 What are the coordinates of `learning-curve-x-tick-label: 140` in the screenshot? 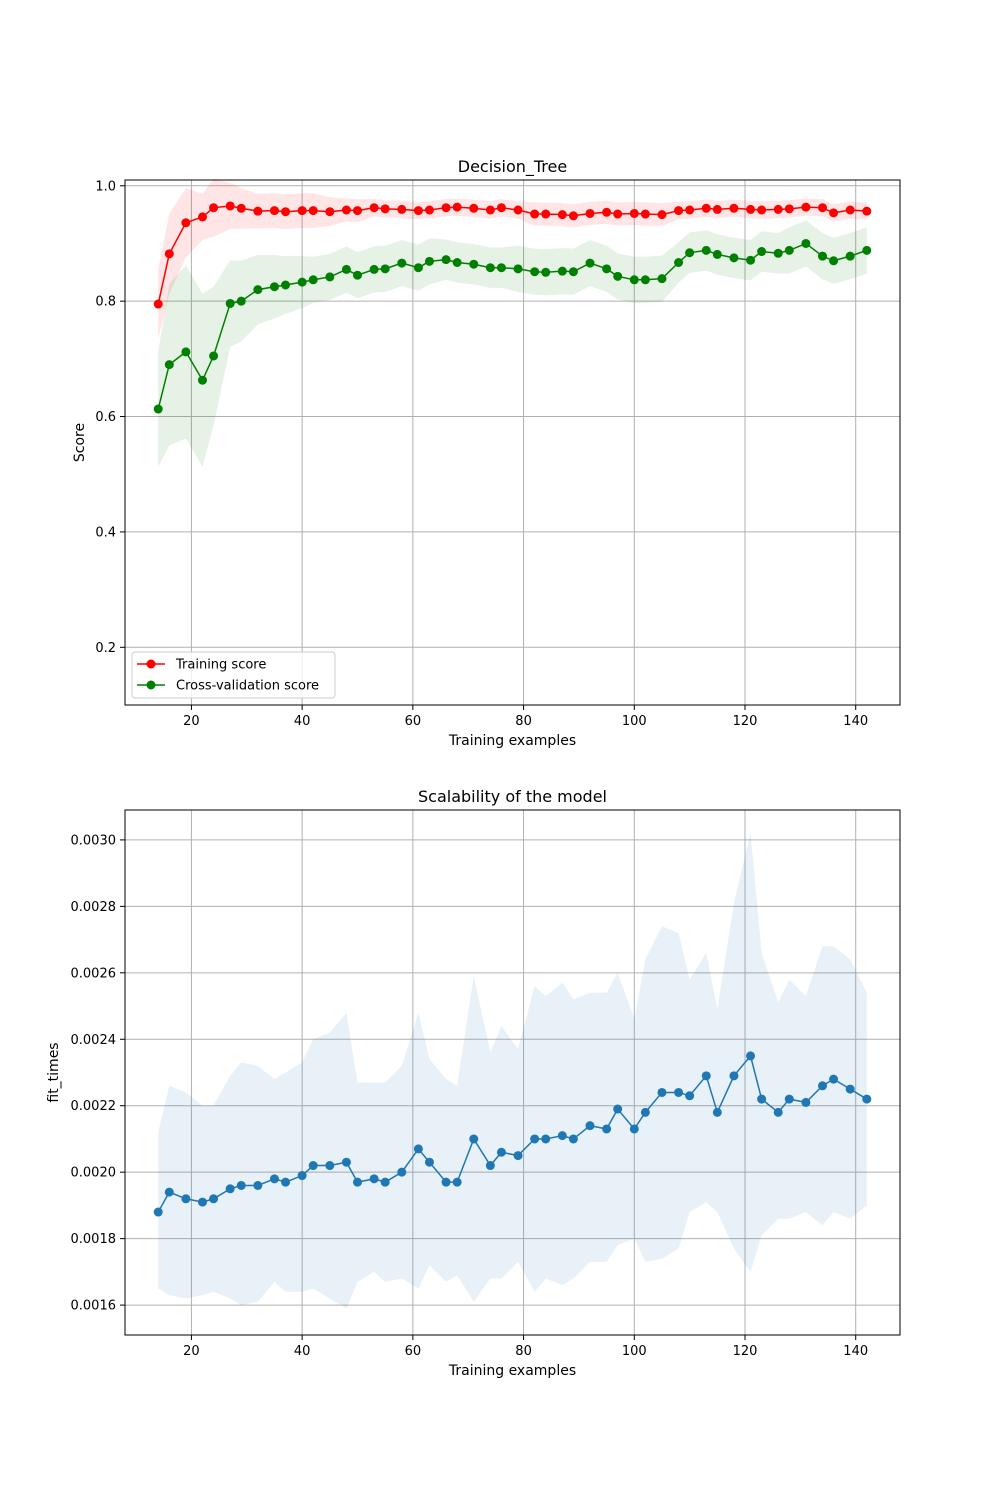 It's located at (855, 721).